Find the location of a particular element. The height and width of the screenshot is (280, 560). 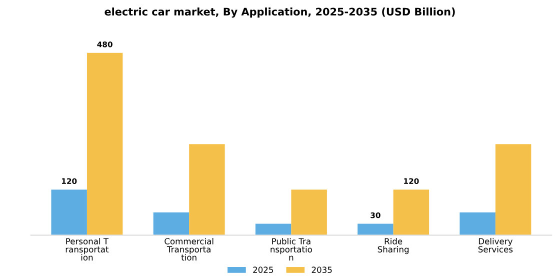

legend-label: 2035 is located at coordinates (322, 269).